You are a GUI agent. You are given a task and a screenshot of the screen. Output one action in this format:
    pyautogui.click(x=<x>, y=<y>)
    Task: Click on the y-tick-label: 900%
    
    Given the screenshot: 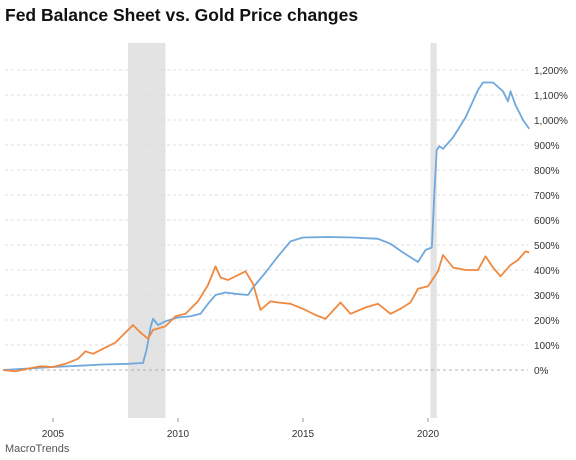 What is the action you would take?
    pyautogui.click(x=547, y=146)
    